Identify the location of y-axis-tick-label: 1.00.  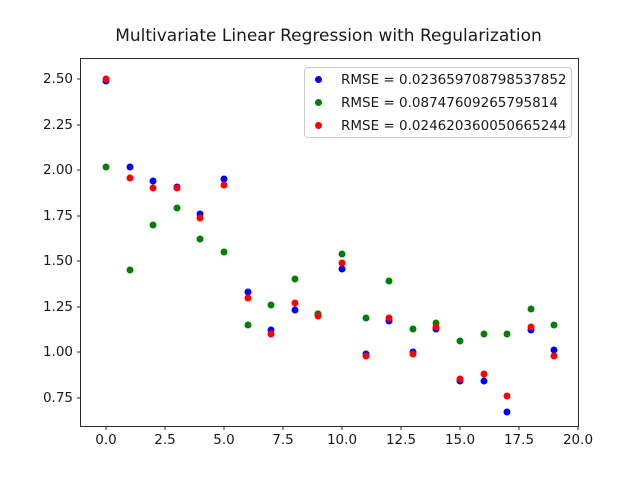
(57, 352).